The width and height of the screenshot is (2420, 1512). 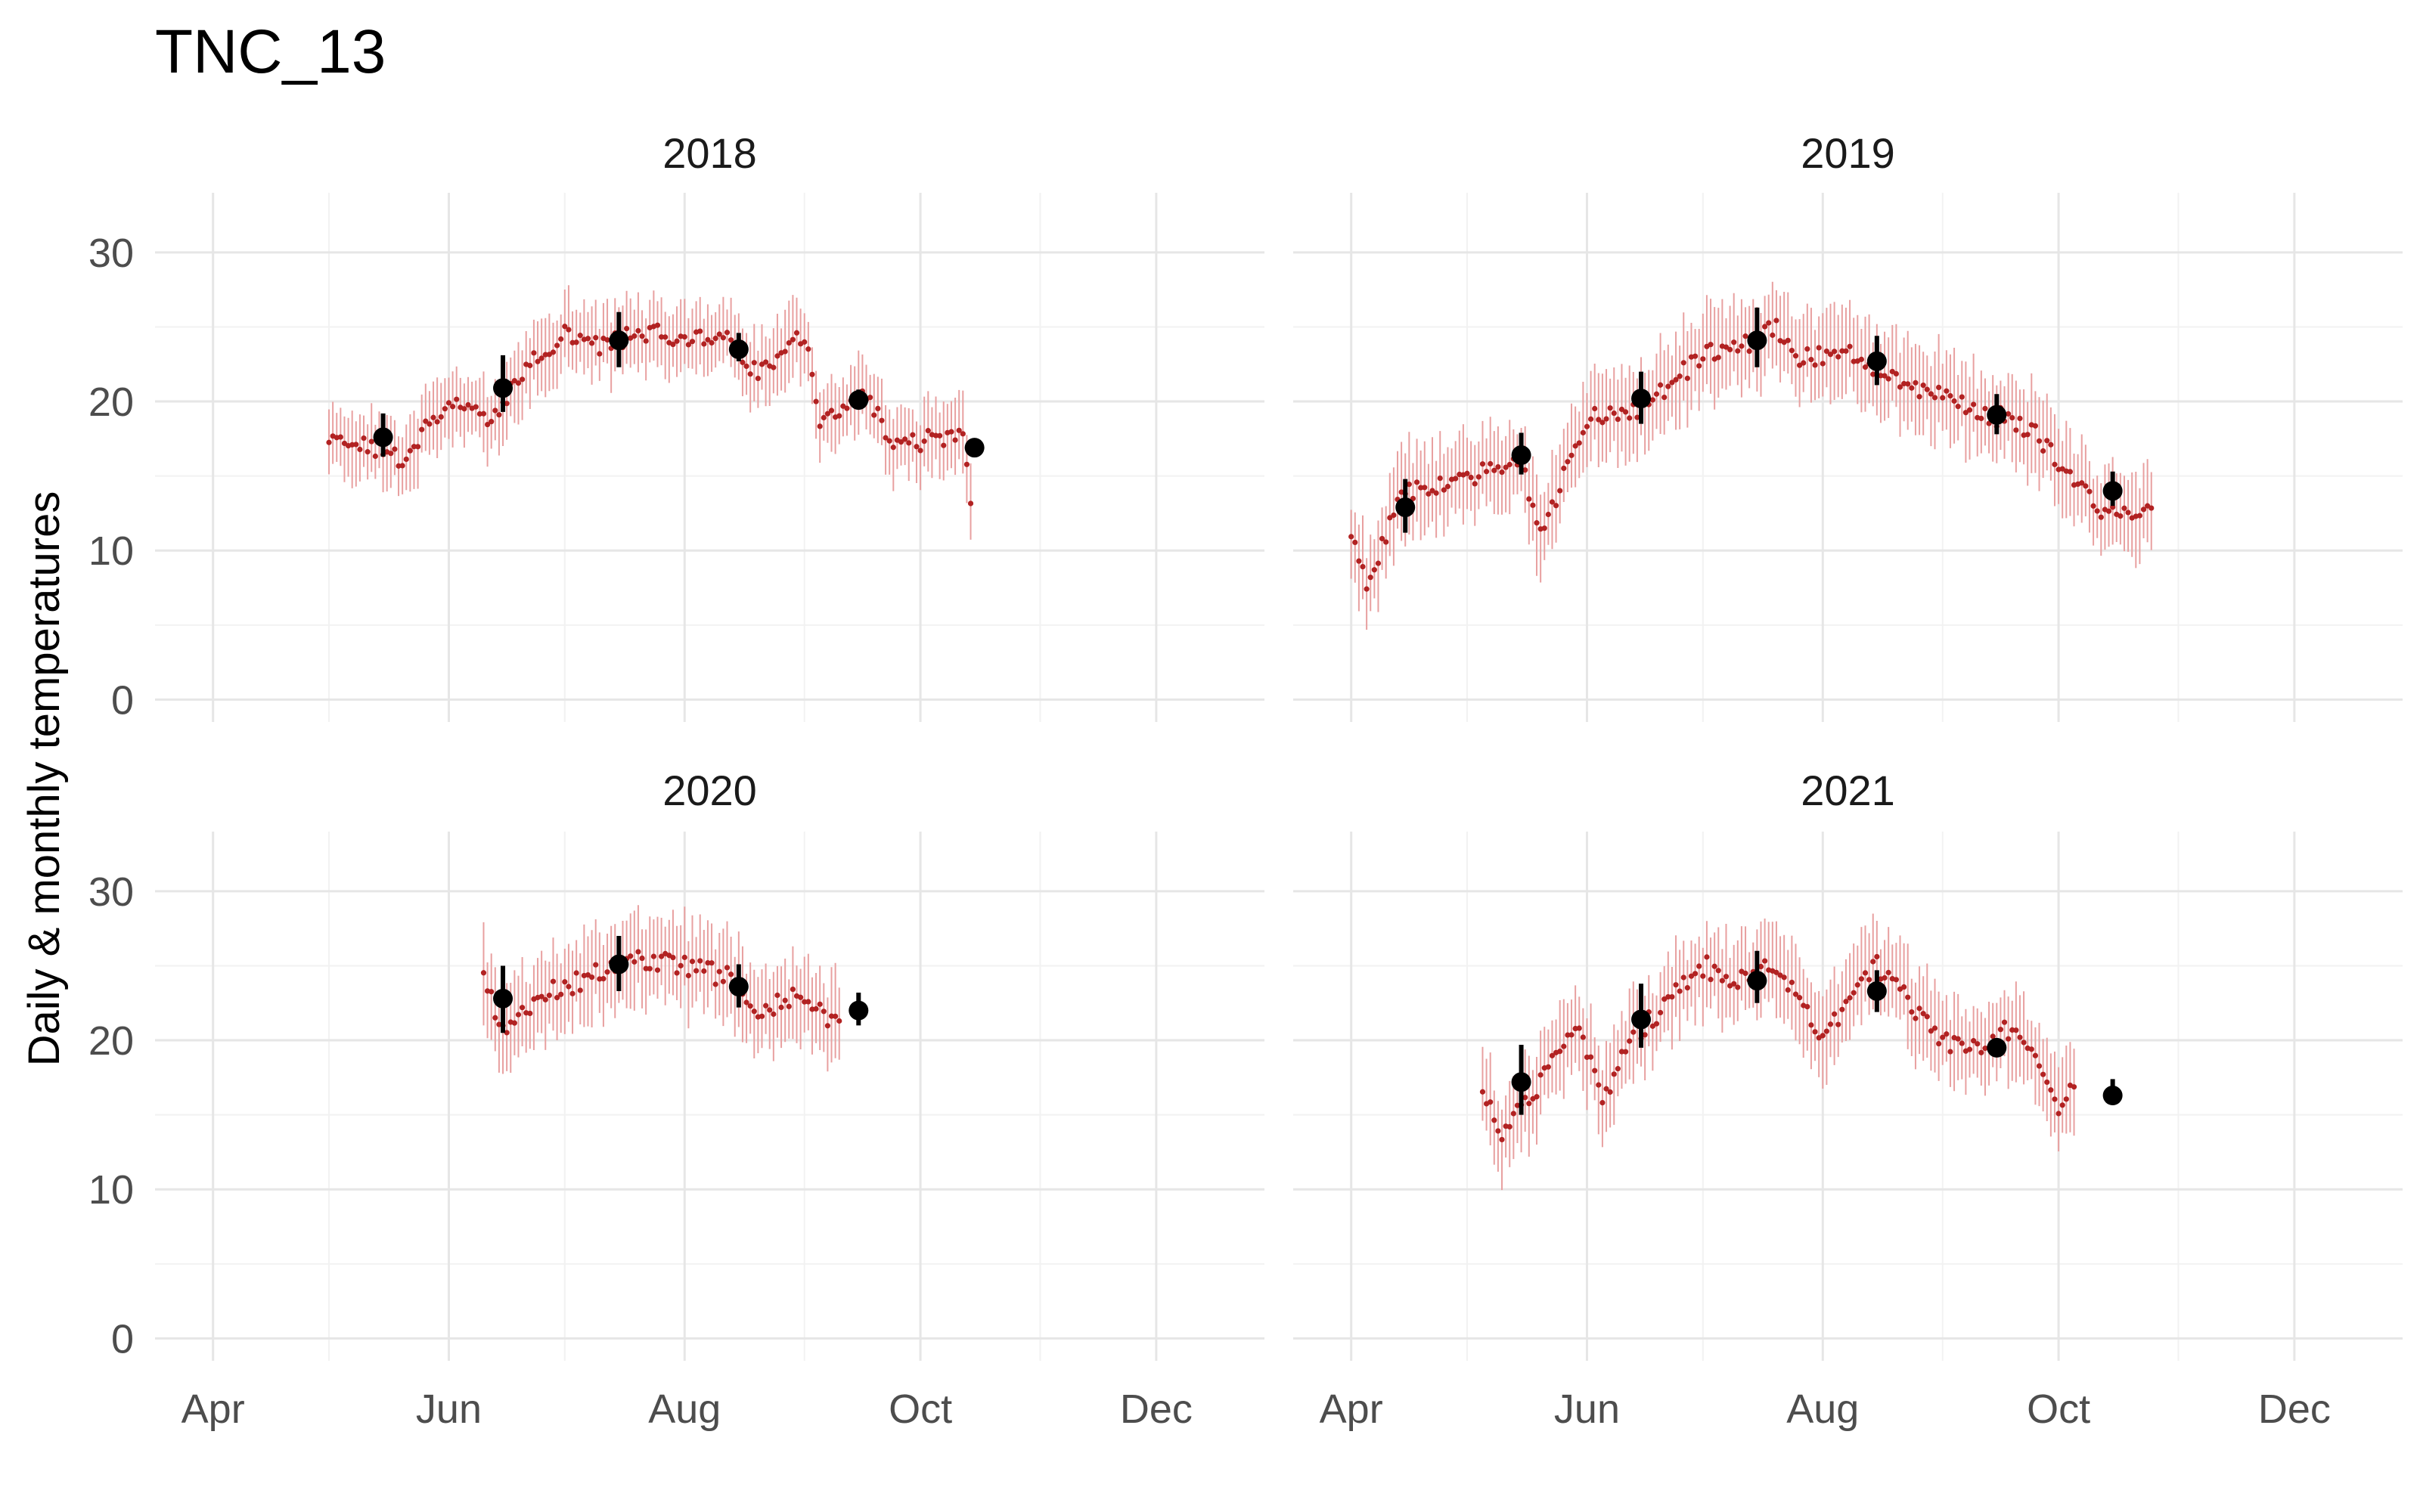 I want to click on x-tick-label: Apr, so click(x=214, y=1409).